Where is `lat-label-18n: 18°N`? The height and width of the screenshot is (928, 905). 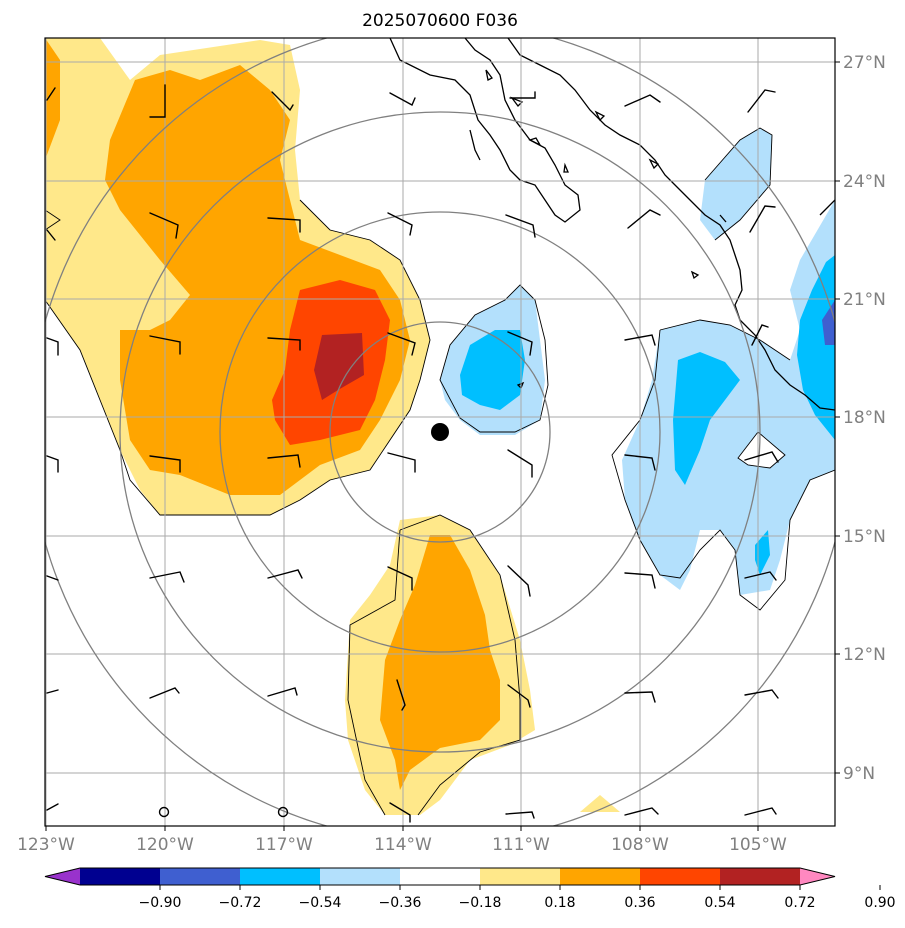 lat-label-18n: 18°N is located at coordinates (864, 418).